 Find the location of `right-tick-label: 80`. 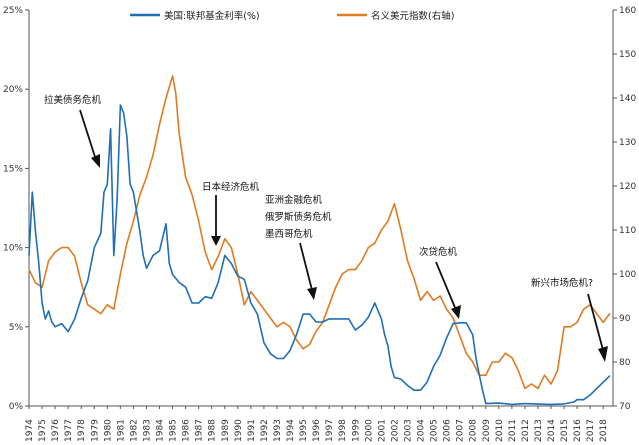

right-tick-label: 80 is located at coordinates (625, 363).